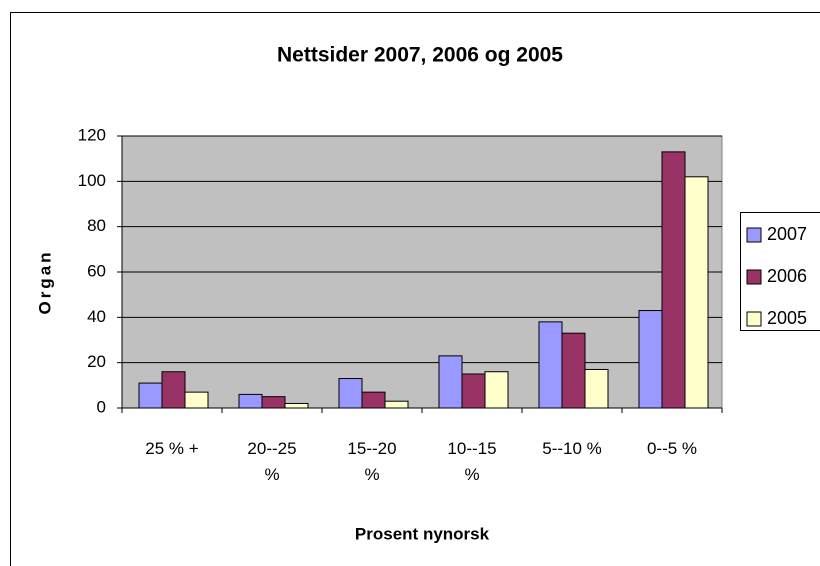 This screenshot has width=820, height=566. I want to click on legend-label: 2005, so click(787, 318).